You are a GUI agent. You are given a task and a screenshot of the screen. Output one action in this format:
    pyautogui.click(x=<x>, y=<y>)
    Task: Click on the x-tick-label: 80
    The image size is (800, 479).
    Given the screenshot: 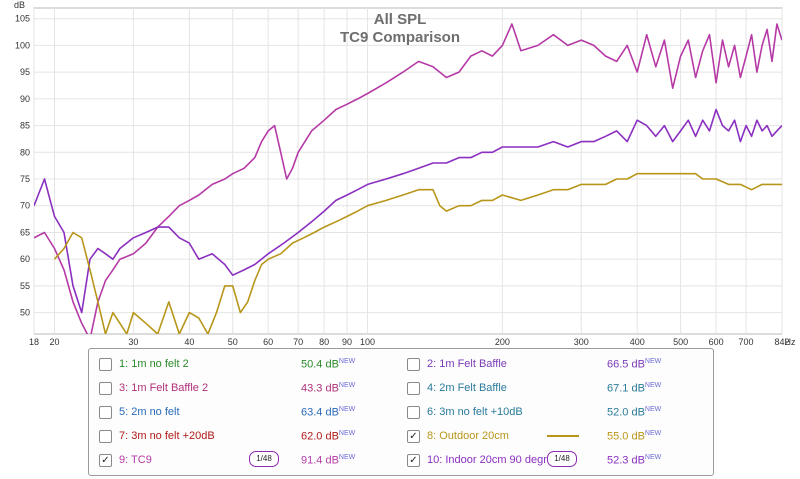 What is the action you would take?
    pyautogui.click(x=324, y=342)
    